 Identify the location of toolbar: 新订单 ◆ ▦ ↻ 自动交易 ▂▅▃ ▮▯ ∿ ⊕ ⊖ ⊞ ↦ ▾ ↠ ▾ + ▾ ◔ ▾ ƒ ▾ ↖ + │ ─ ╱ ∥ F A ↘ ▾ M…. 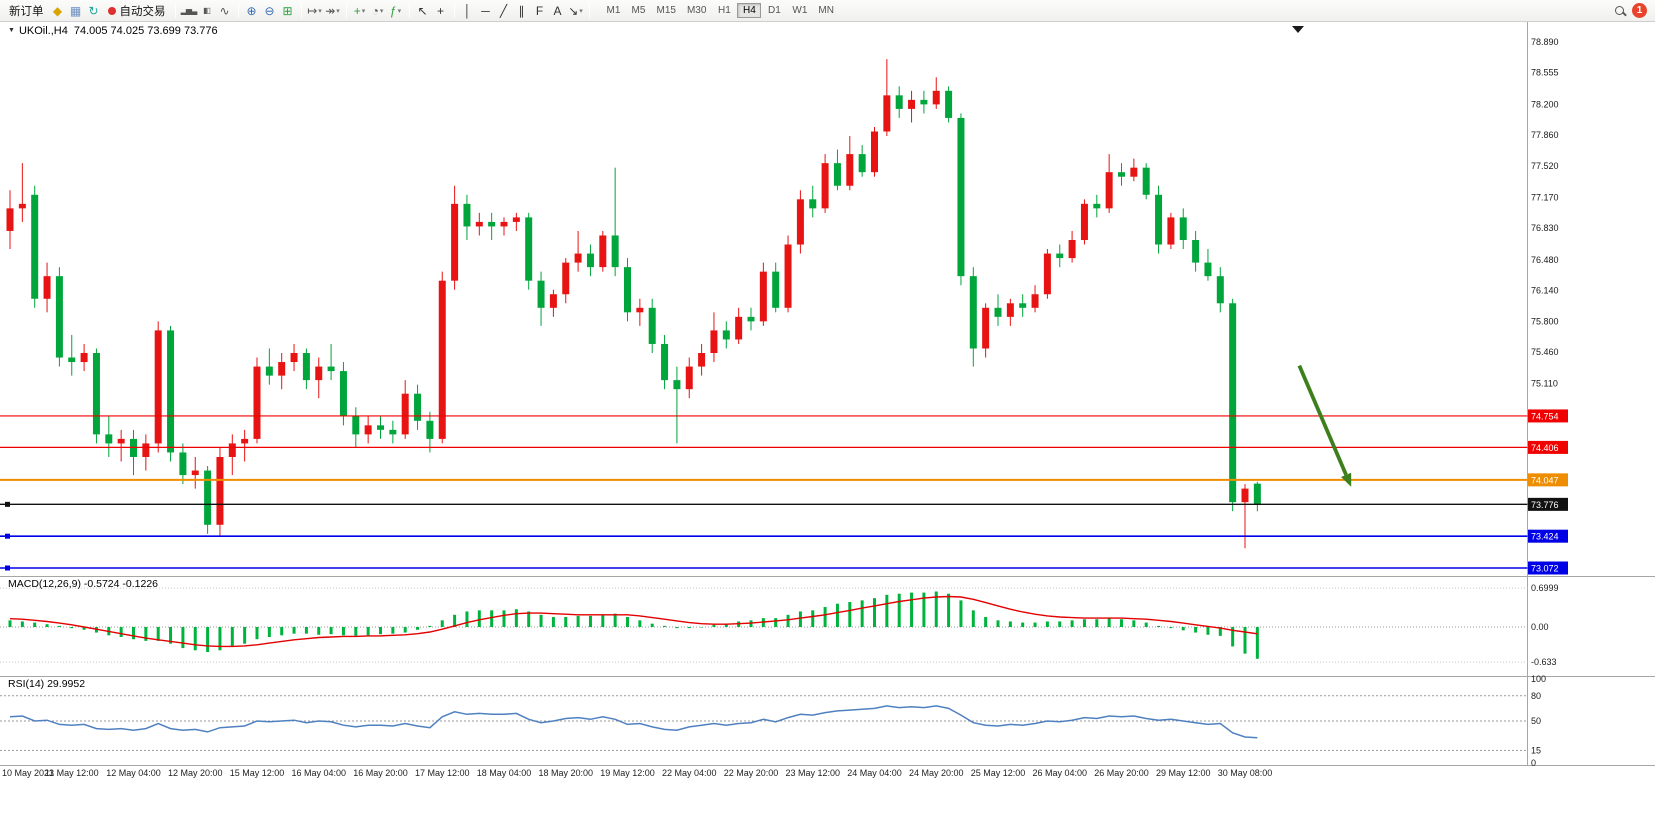
(827, 11).